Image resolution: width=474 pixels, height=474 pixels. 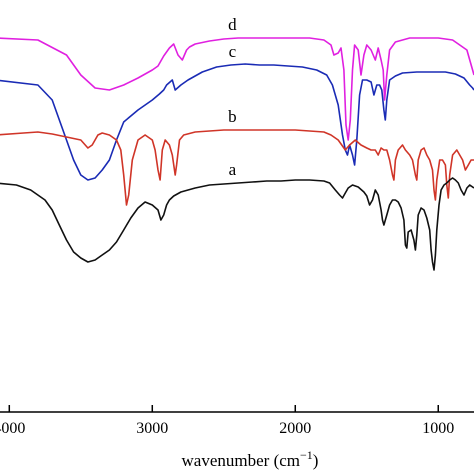 I want to click on curve-label-c: c, so click(x=233, y=51).